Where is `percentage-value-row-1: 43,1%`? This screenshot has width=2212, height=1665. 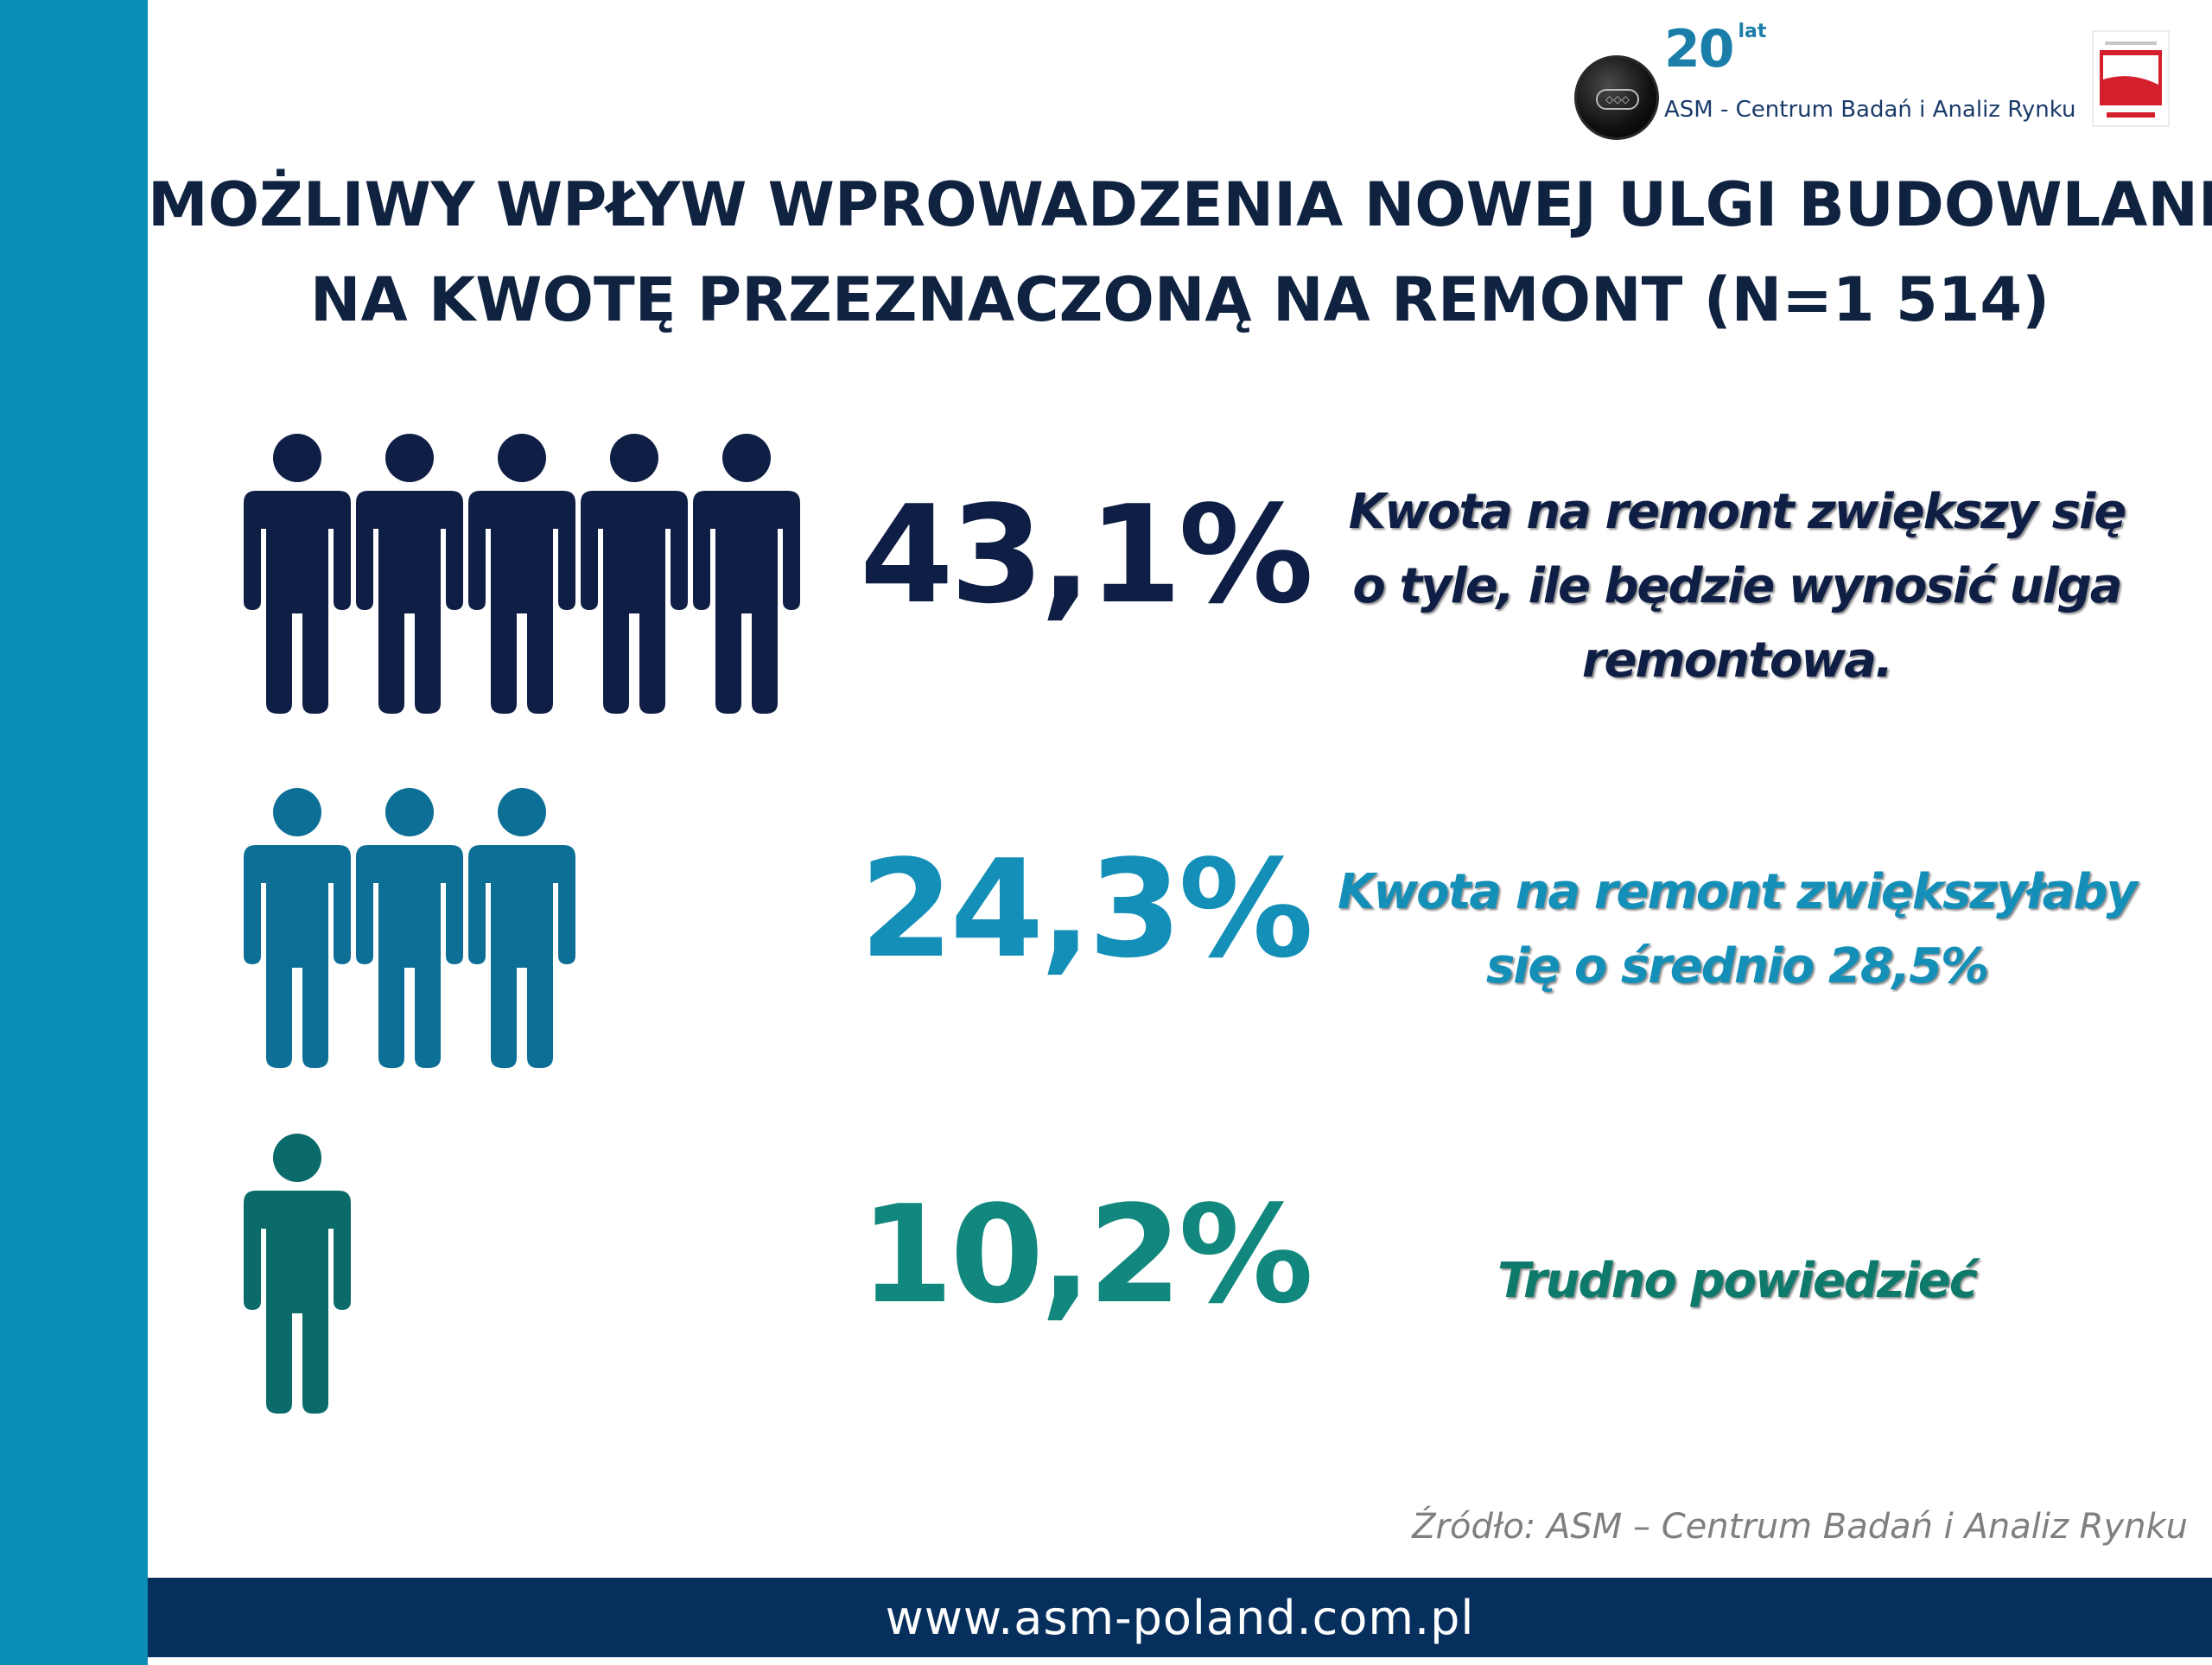
percentage-value-row-1: 43,1% is located at coordinates (1086, 554).